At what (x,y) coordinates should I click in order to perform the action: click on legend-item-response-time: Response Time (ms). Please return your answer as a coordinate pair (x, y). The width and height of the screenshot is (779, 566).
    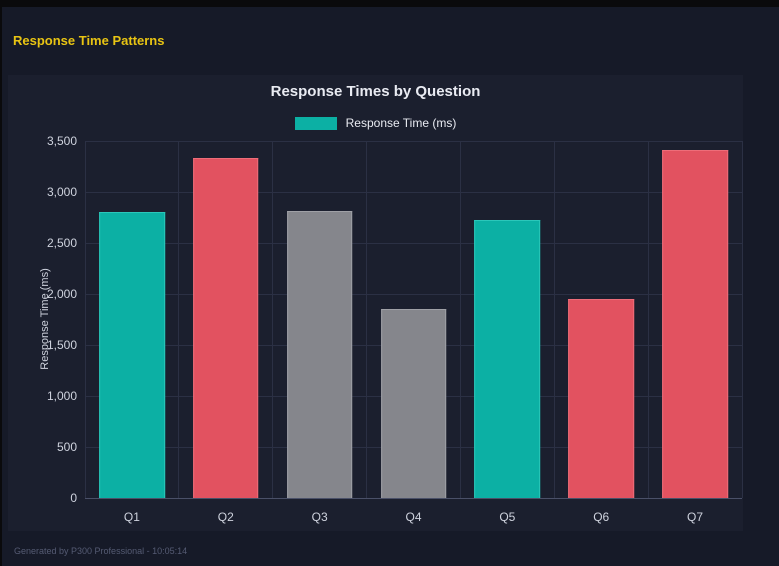
    Looking at the image, I should click on (375, 123).